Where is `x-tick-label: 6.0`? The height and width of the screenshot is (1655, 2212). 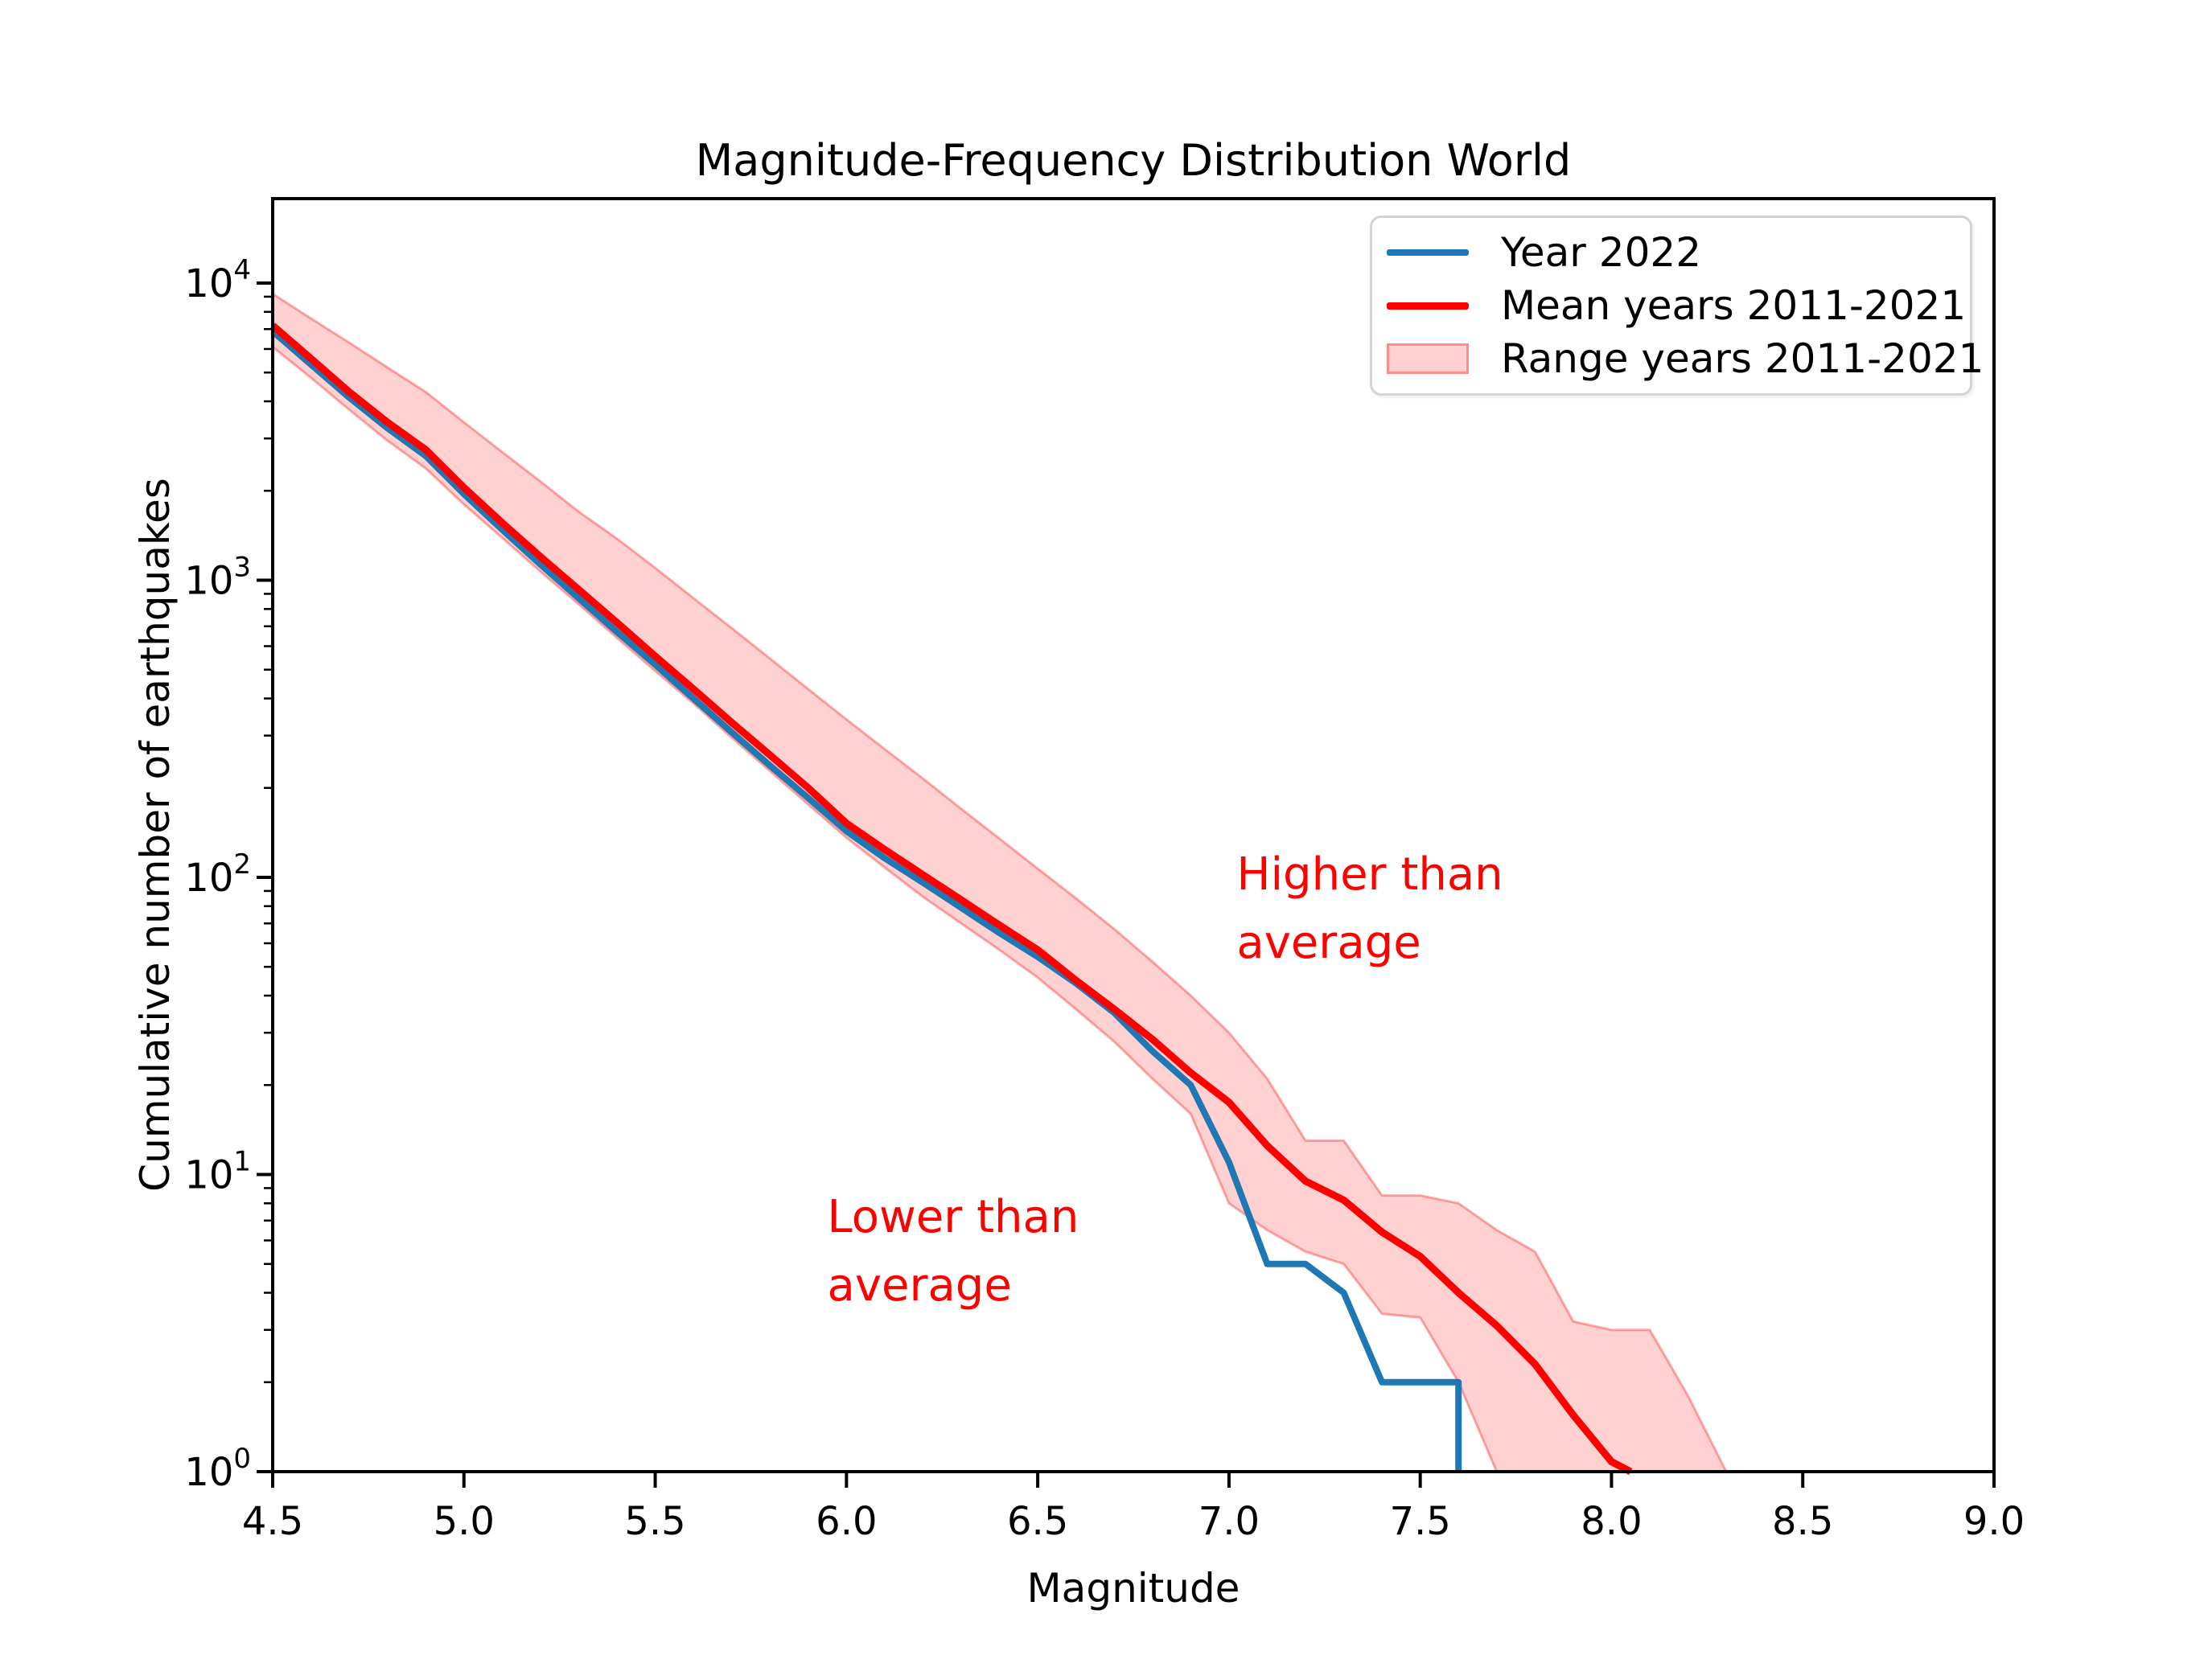 x-tick-label: 6.0 is located at coordinates (846, 1521).